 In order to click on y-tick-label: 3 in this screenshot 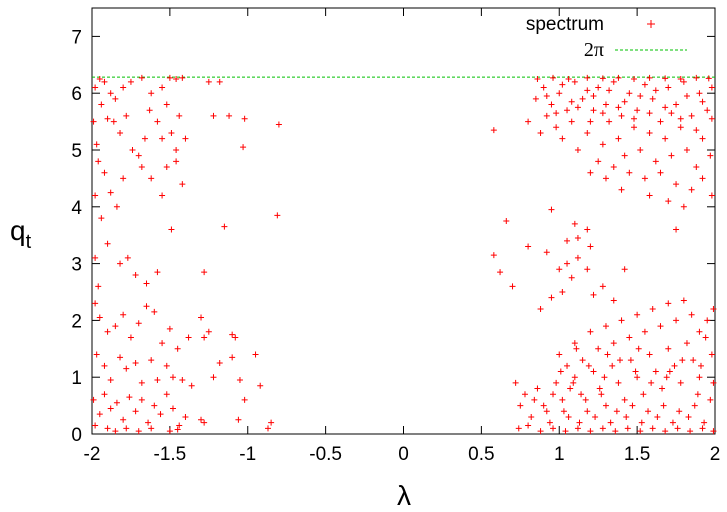, I will do `click(76, 265)`.